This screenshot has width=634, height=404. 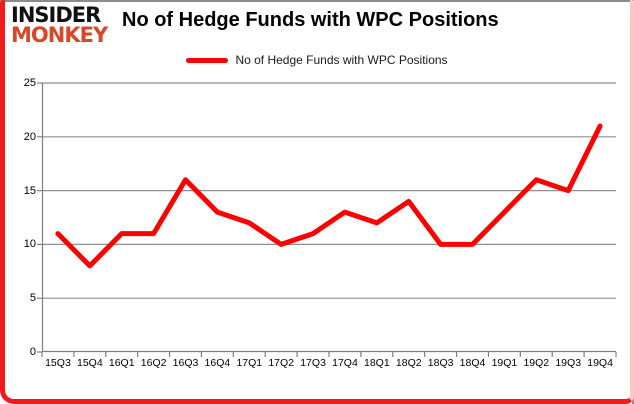 I want to click on y-tick-label-20: 20, so click(x=29, y=136).